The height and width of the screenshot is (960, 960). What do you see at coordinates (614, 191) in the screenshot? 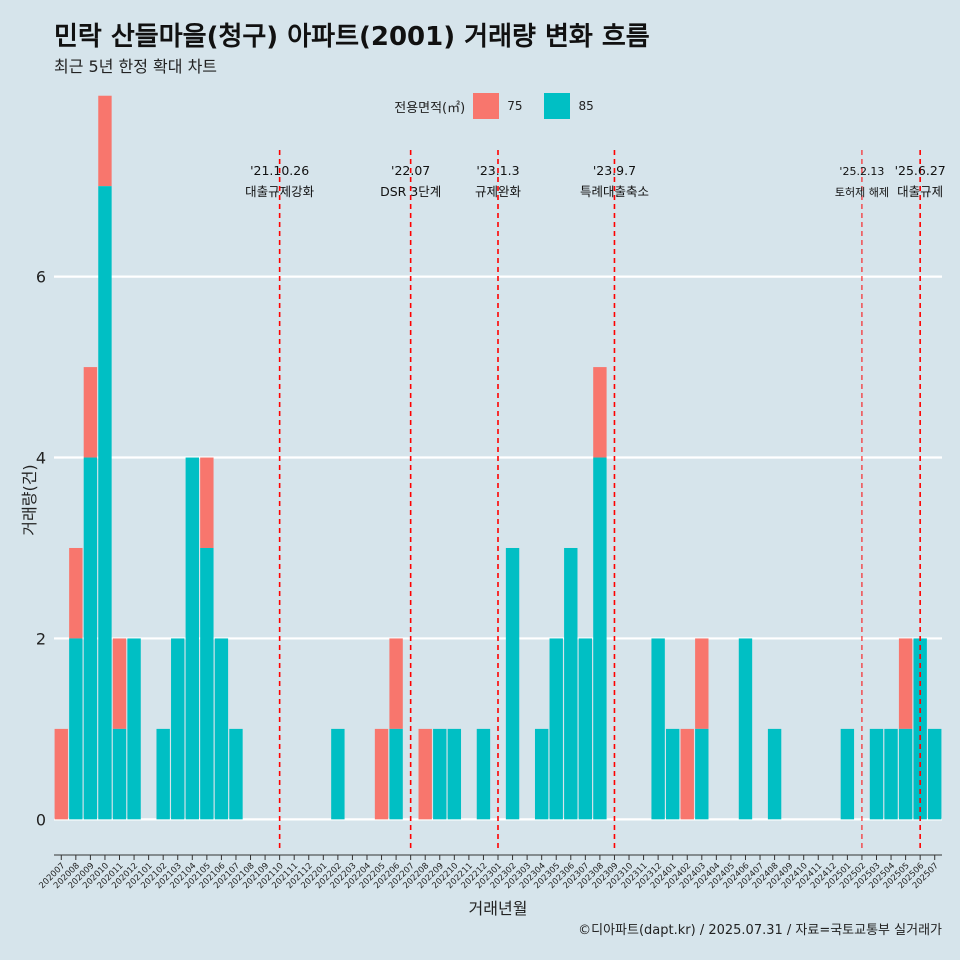
I see `event-label: 특례대출축소` at bounding box center [614, 191].